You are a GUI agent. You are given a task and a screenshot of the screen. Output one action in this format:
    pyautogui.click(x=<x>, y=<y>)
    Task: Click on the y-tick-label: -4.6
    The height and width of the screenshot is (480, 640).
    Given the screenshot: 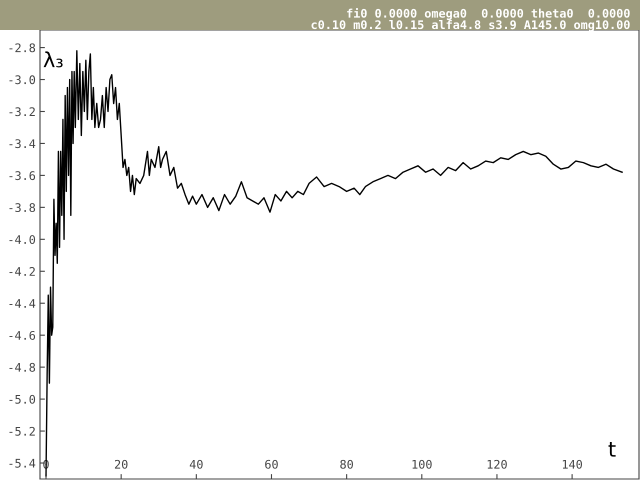 What is the action you would take?
    pyautogui.click(x=22, y=335)
    